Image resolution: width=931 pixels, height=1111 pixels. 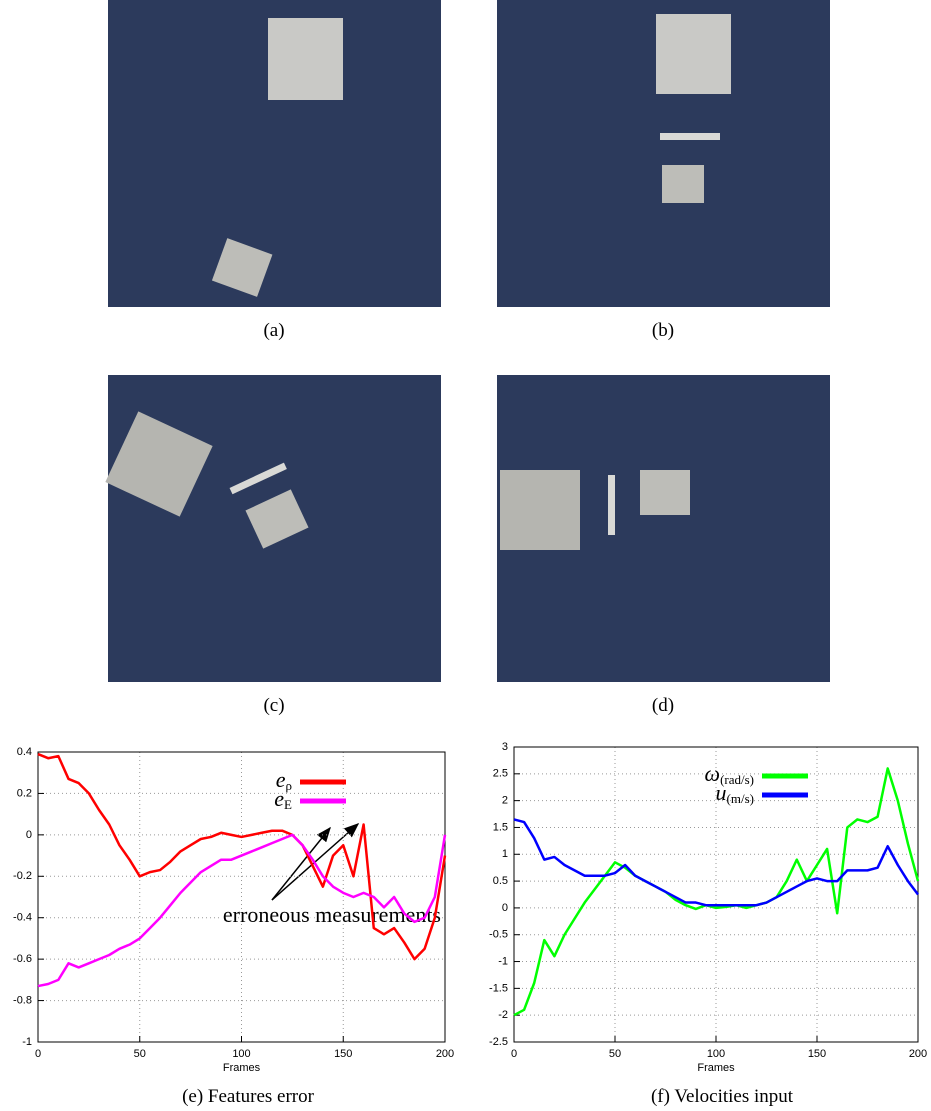 I want to click on y-tick-label: 0.2, so click(x=24, y=793).